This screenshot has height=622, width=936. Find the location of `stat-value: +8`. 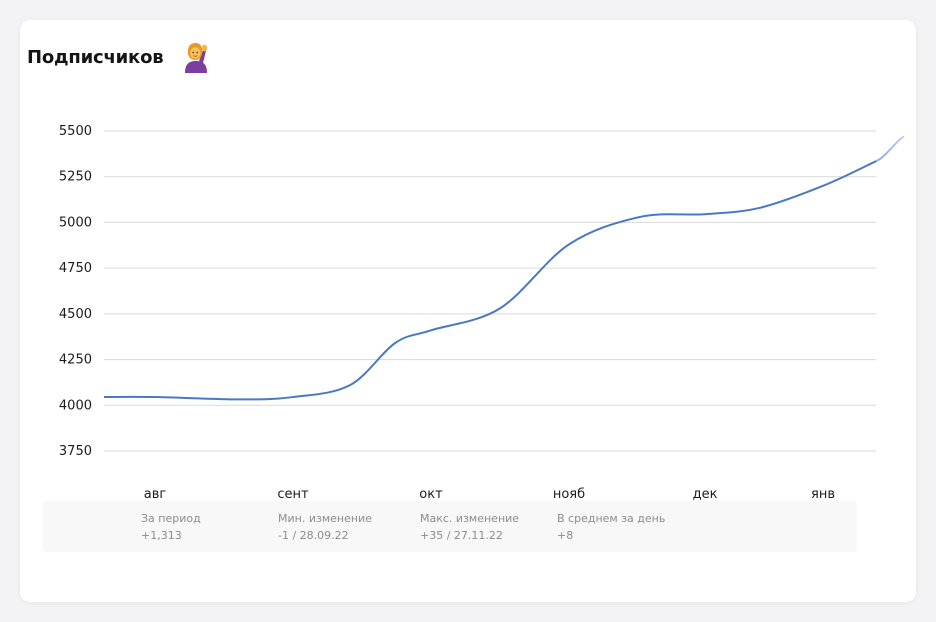

stat-value: +8 is located at coordinates (565, 535).